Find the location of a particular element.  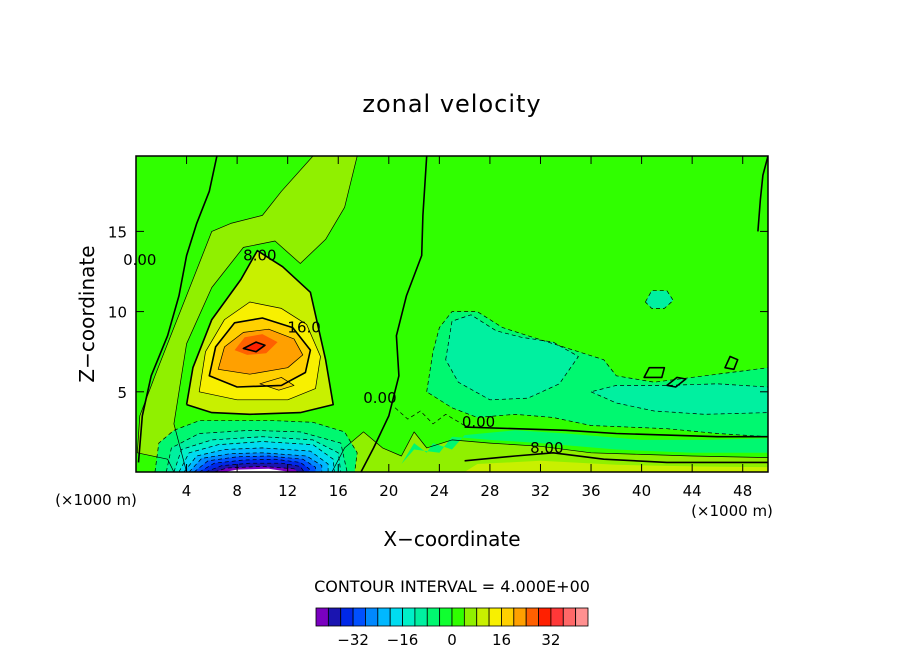

contour-interval-text: CONTOUR INTERVAL = 4.000E+00 is located at coordinates (452, 586).